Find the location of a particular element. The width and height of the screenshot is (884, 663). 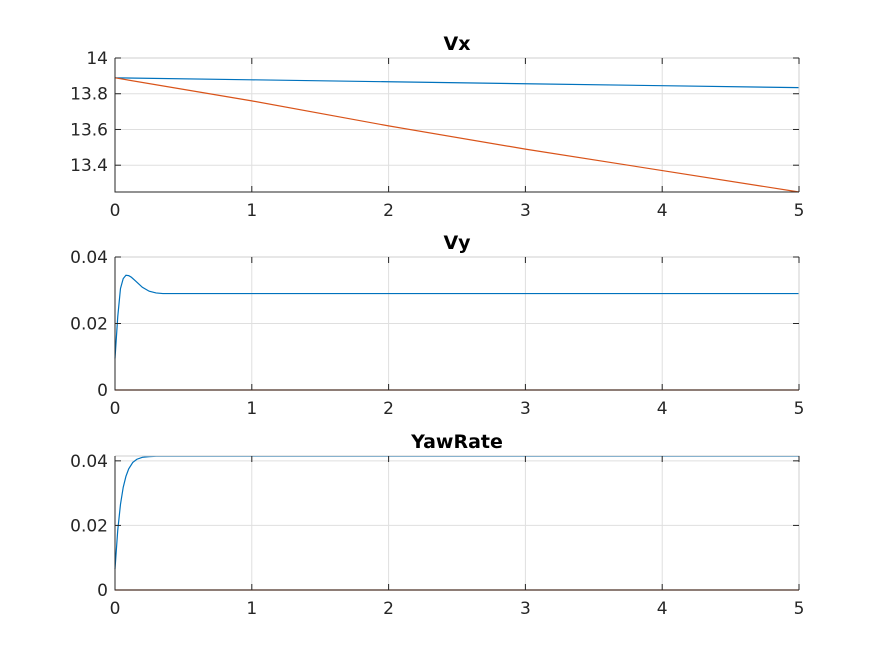

y-tick-label: 13.8 is located at coordinates (89, 95).